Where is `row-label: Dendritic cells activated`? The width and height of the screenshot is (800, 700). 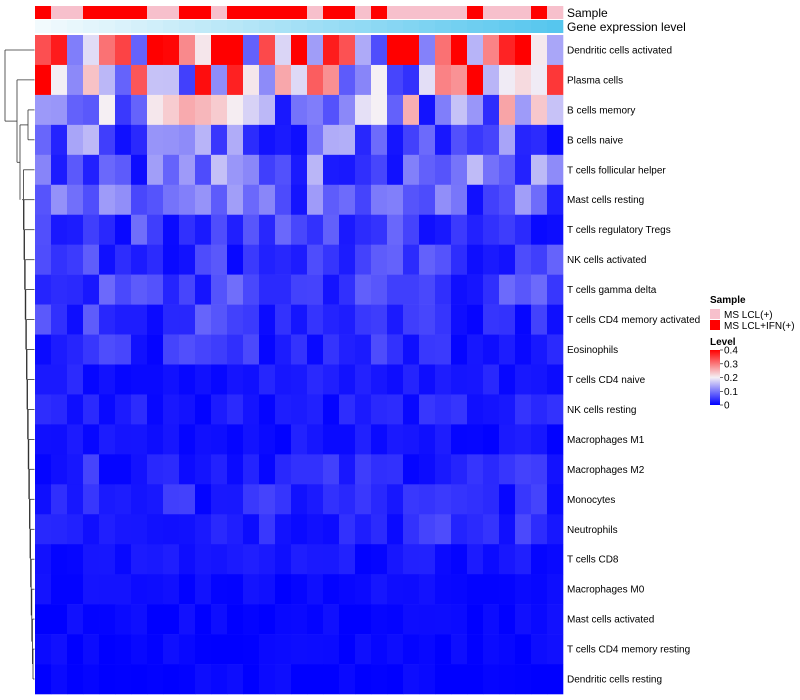 row-label: Dendritic cells activated is located at coordinates (619, 51).